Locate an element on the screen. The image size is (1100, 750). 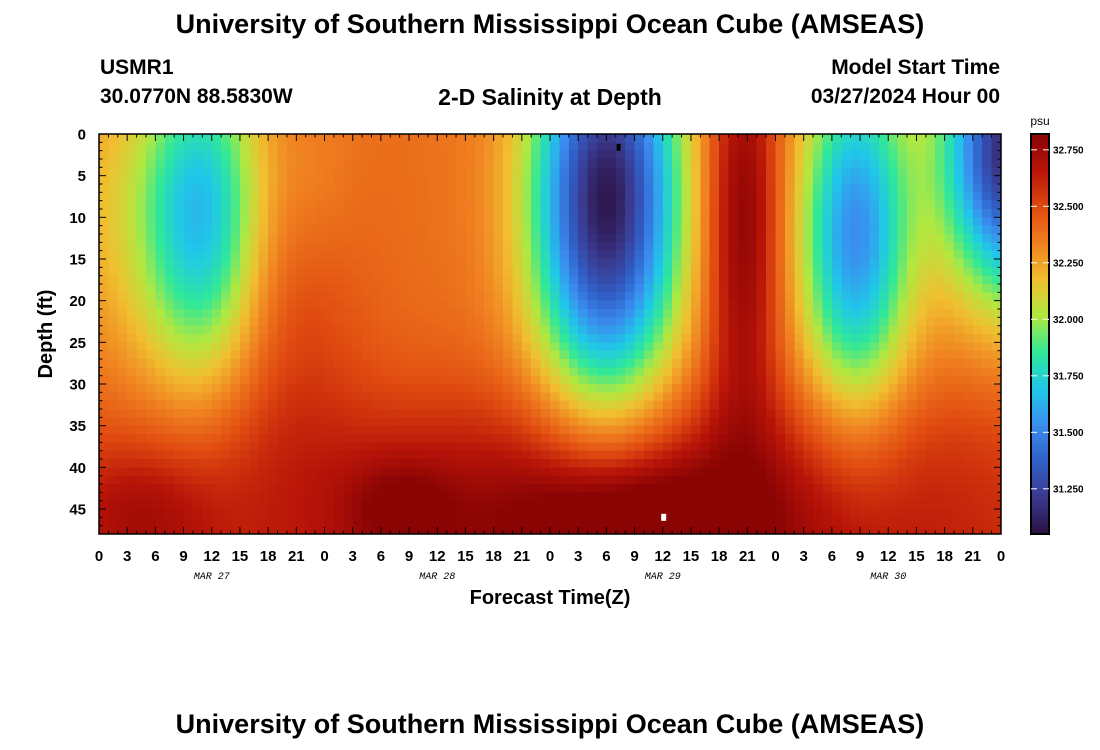
date-label: MAR 28 is located at coordinates (437, 577).